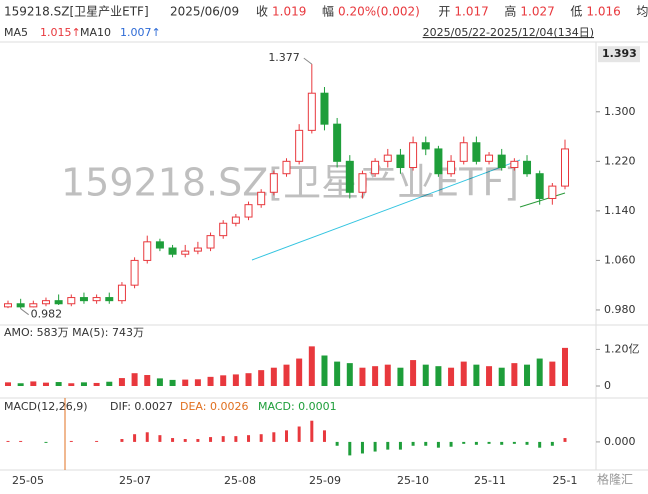 The height and width of the screenshot is (494, 648). I want to click on x-tick-label: 25-10, so click(413, 480).